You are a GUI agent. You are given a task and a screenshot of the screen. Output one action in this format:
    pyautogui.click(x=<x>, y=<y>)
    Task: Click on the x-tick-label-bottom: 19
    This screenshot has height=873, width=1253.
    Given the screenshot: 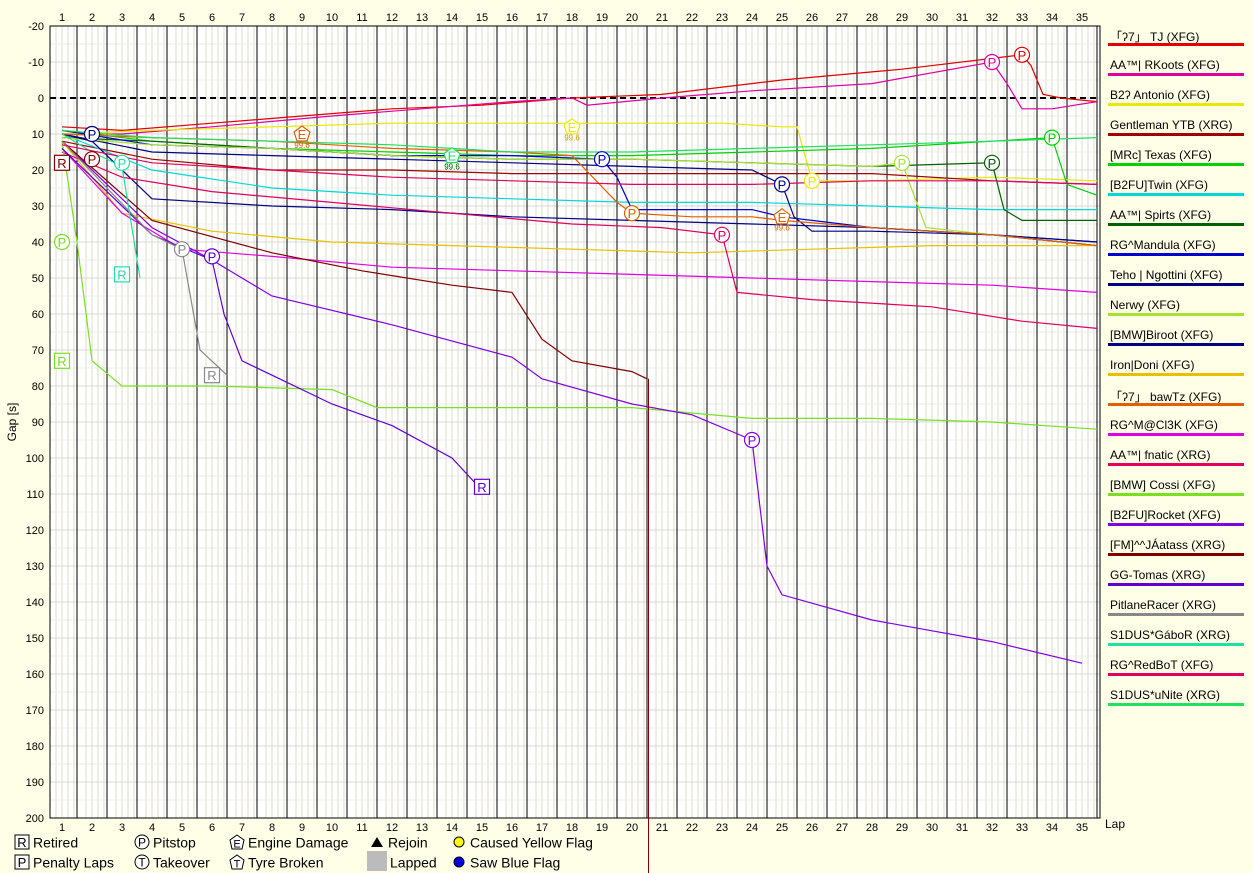 What is the action you would take?
    pyautogui.click(x=602, y=828)
    